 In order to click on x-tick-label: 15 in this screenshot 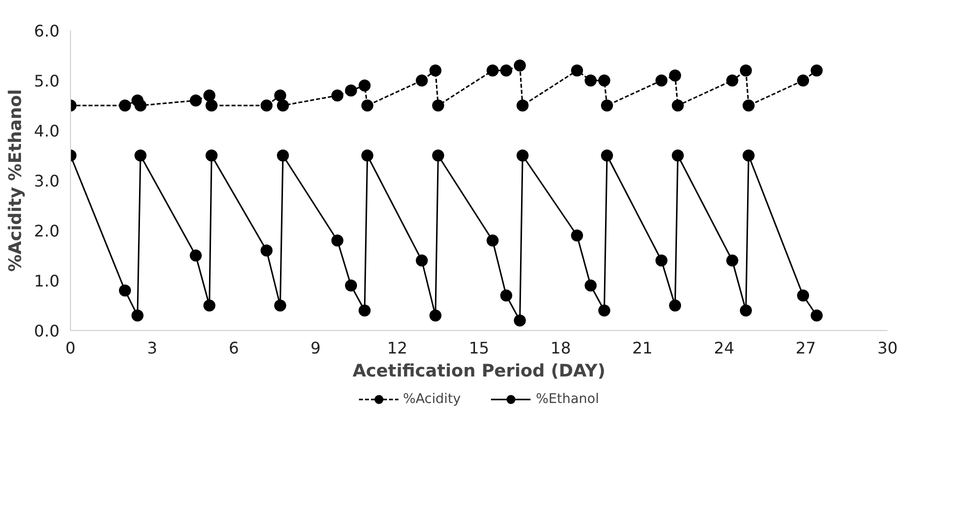, I will do `click(479, 348)`.